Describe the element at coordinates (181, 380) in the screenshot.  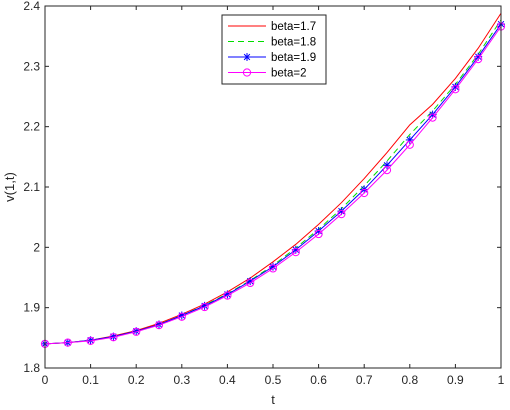
I see `x-tick-label: 0.3` at that location.